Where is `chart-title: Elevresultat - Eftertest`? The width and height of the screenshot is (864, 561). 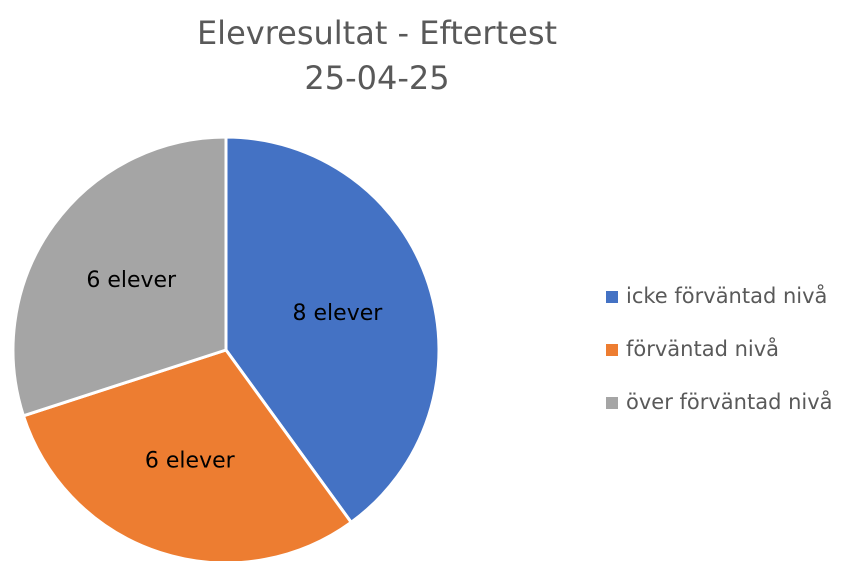
chart-title: Elevresultat - Eftertest is located at coordinates (377, 33).